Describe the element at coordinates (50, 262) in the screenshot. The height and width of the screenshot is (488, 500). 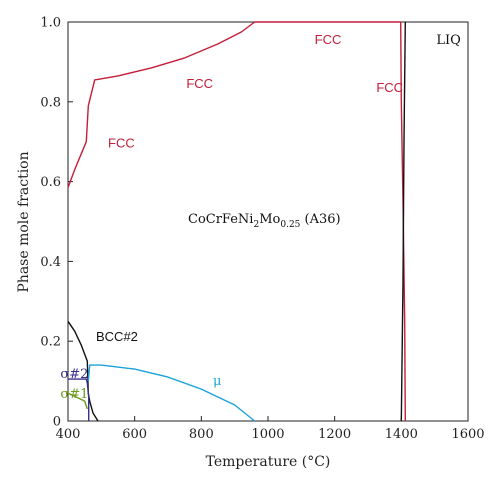
I see `y-tick-label: 0.4` at that location.